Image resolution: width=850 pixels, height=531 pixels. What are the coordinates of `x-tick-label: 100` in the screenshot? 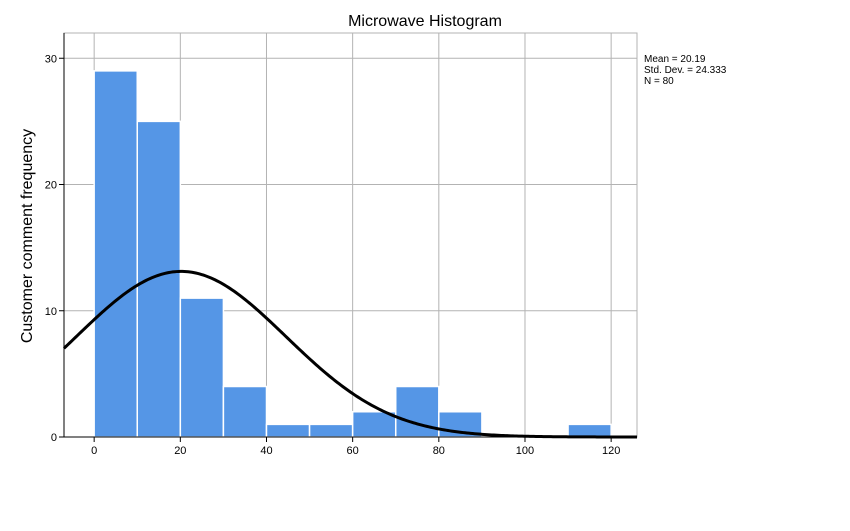 It's located at (525, 451).